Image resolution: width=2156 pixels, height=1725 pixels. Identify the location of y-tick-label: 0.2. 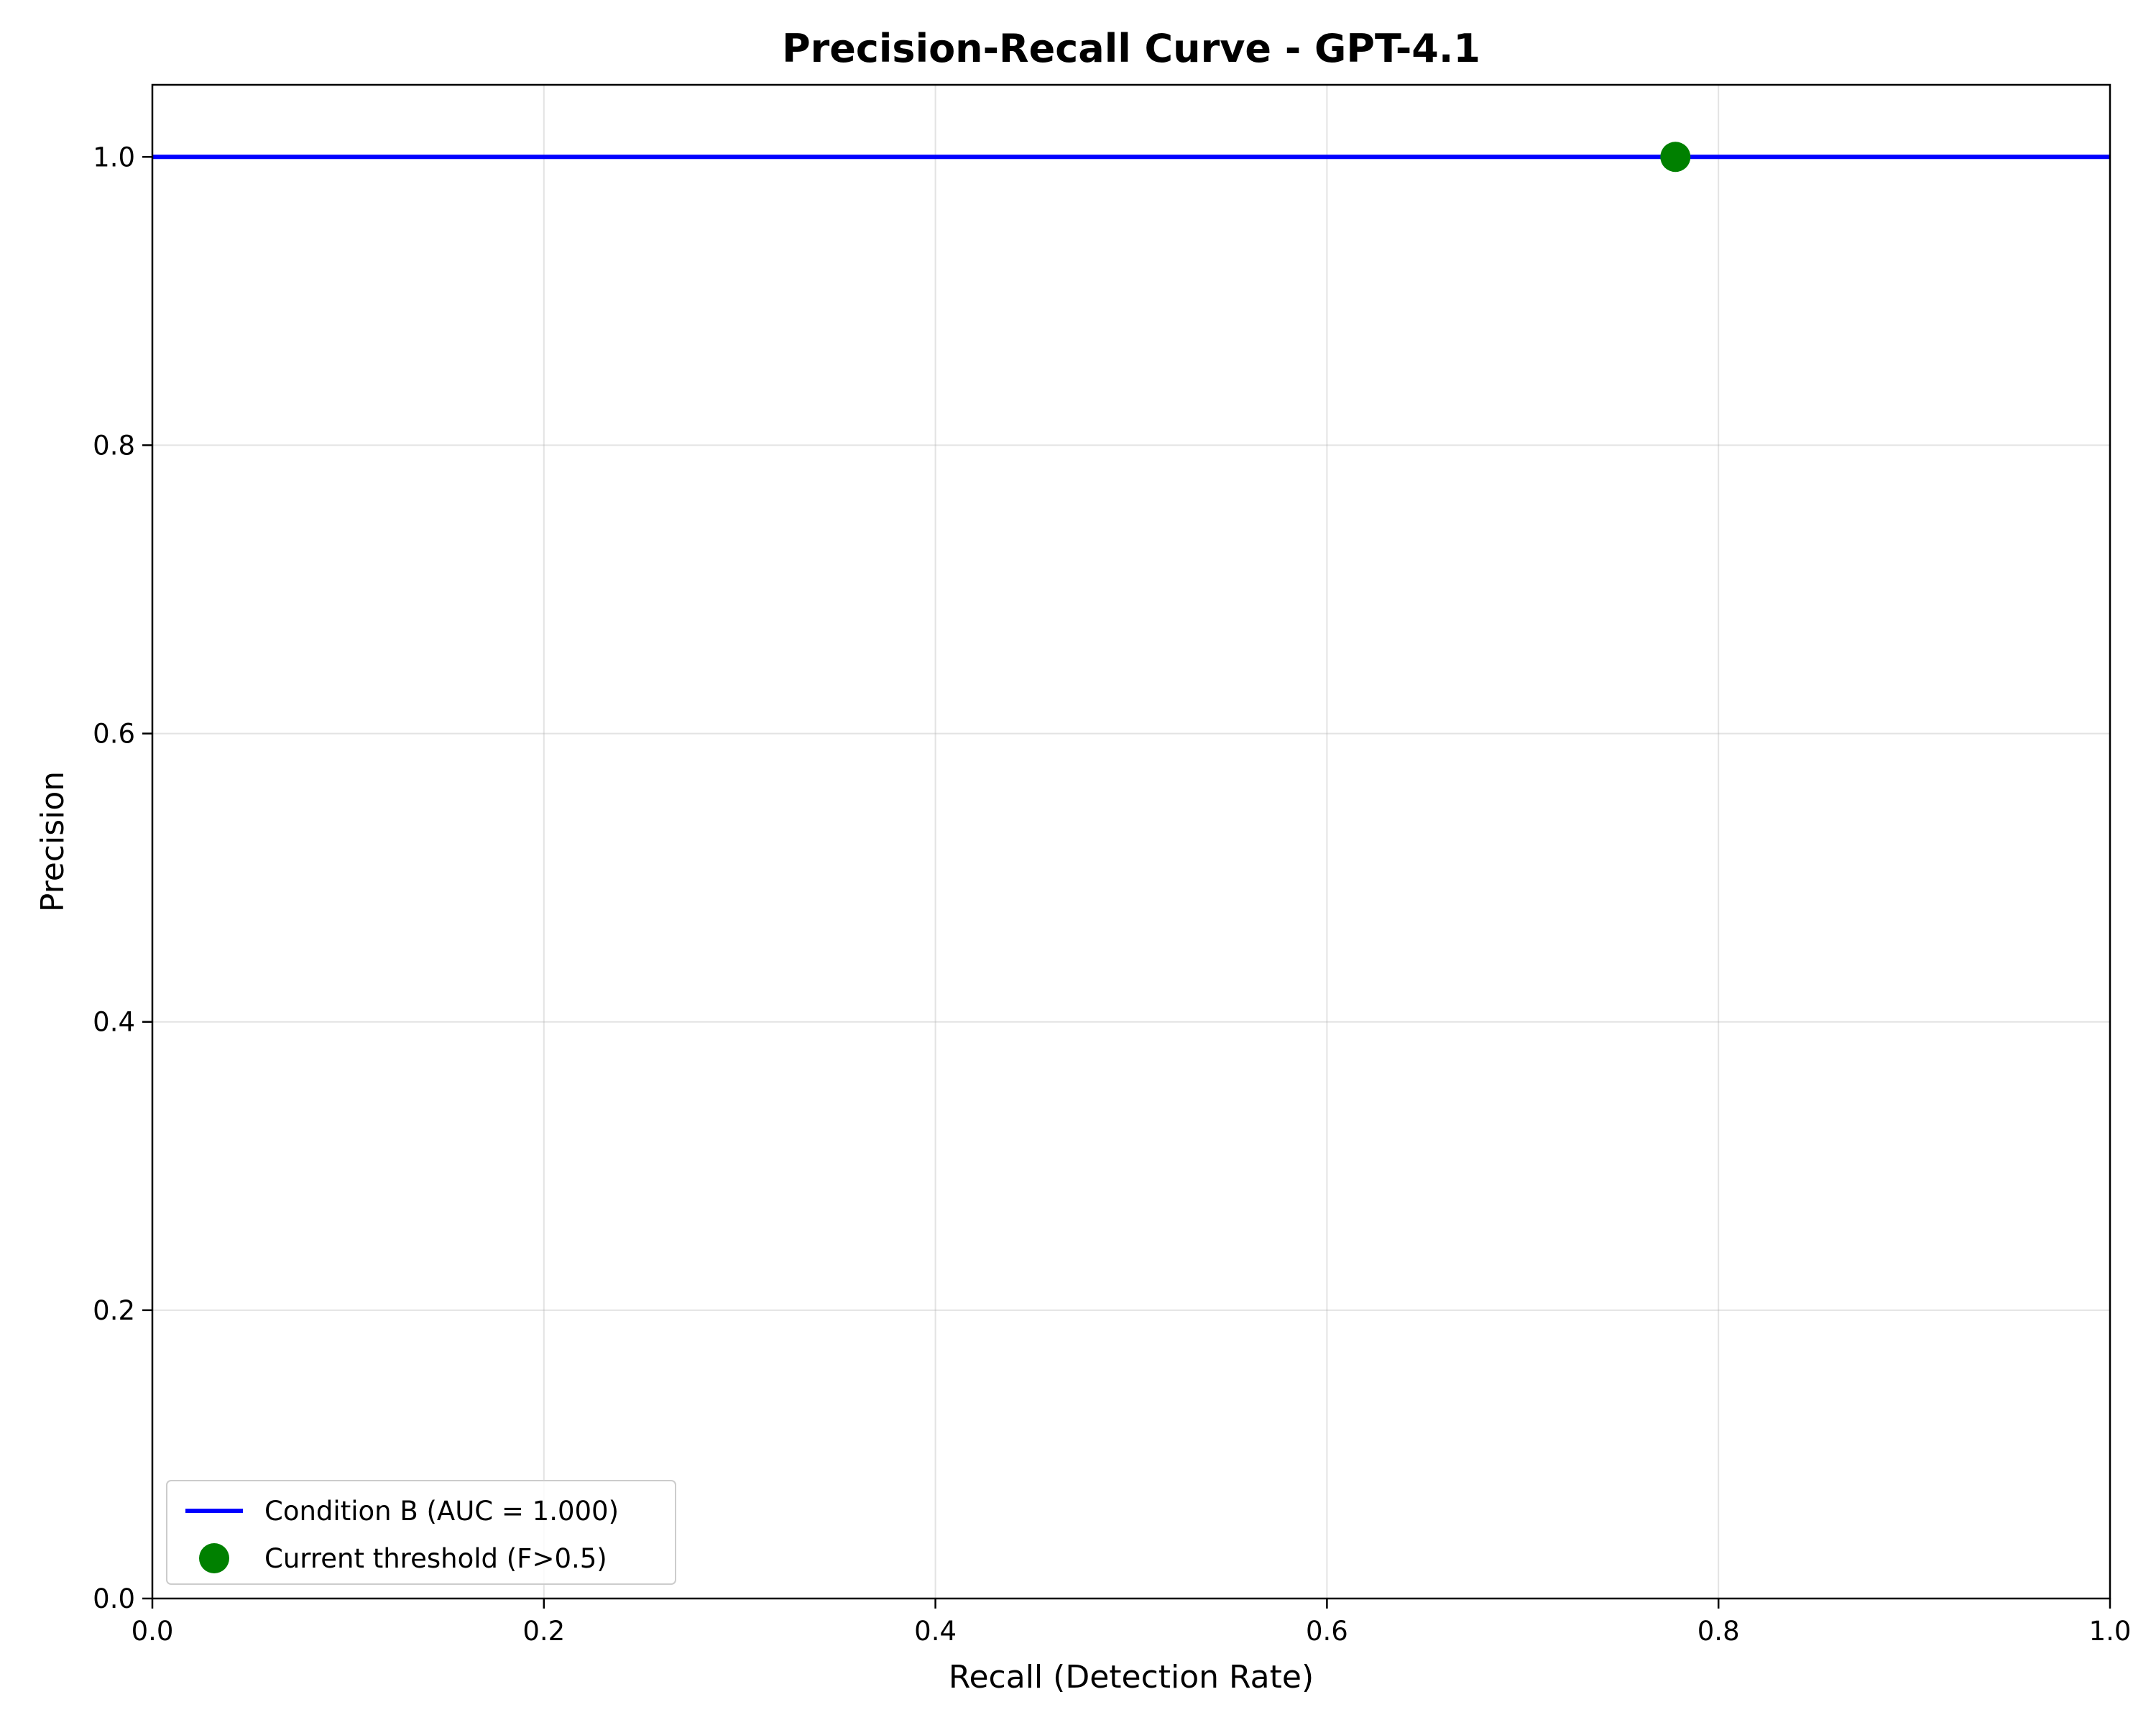
(114, 1310).